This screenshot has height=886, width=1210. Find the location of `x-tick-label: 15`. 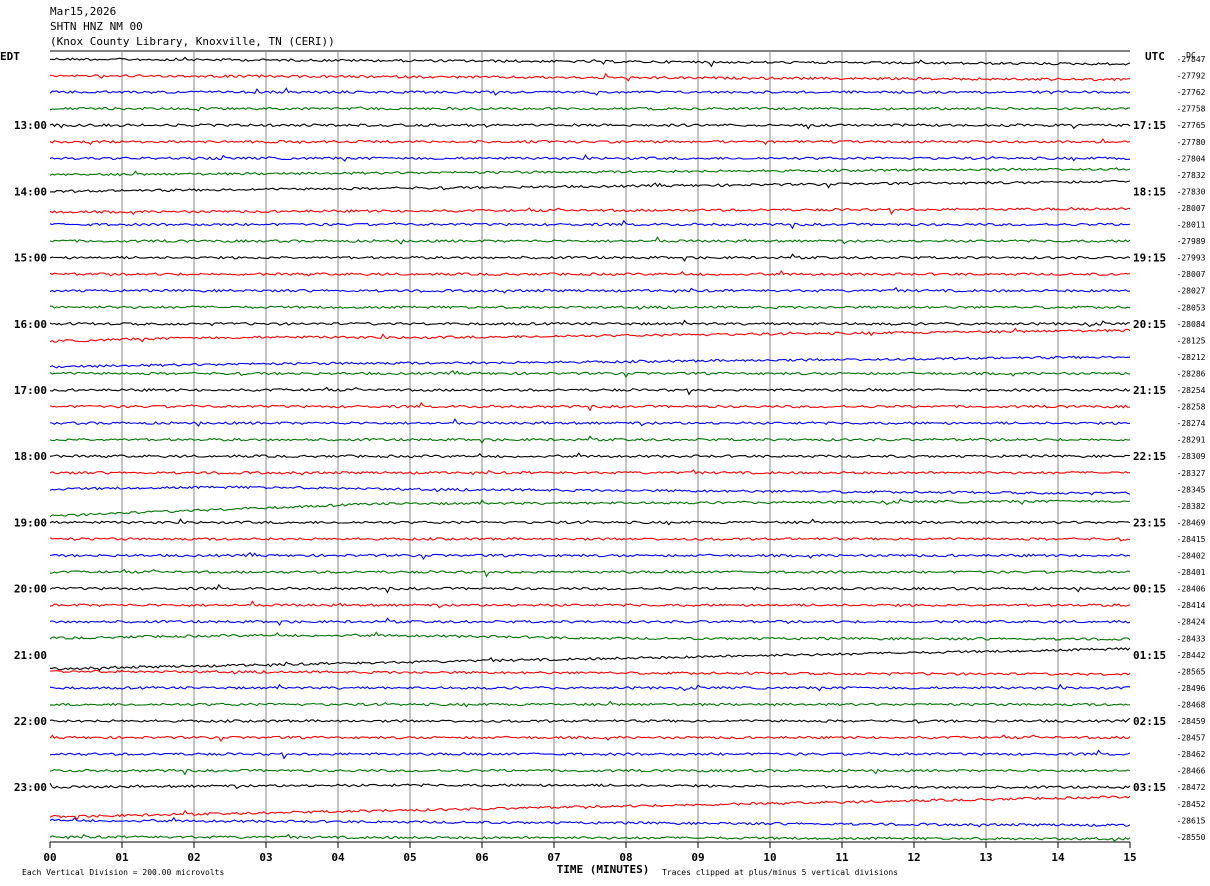

x-tick-label: 15 is located at coordinates (1129, 857).